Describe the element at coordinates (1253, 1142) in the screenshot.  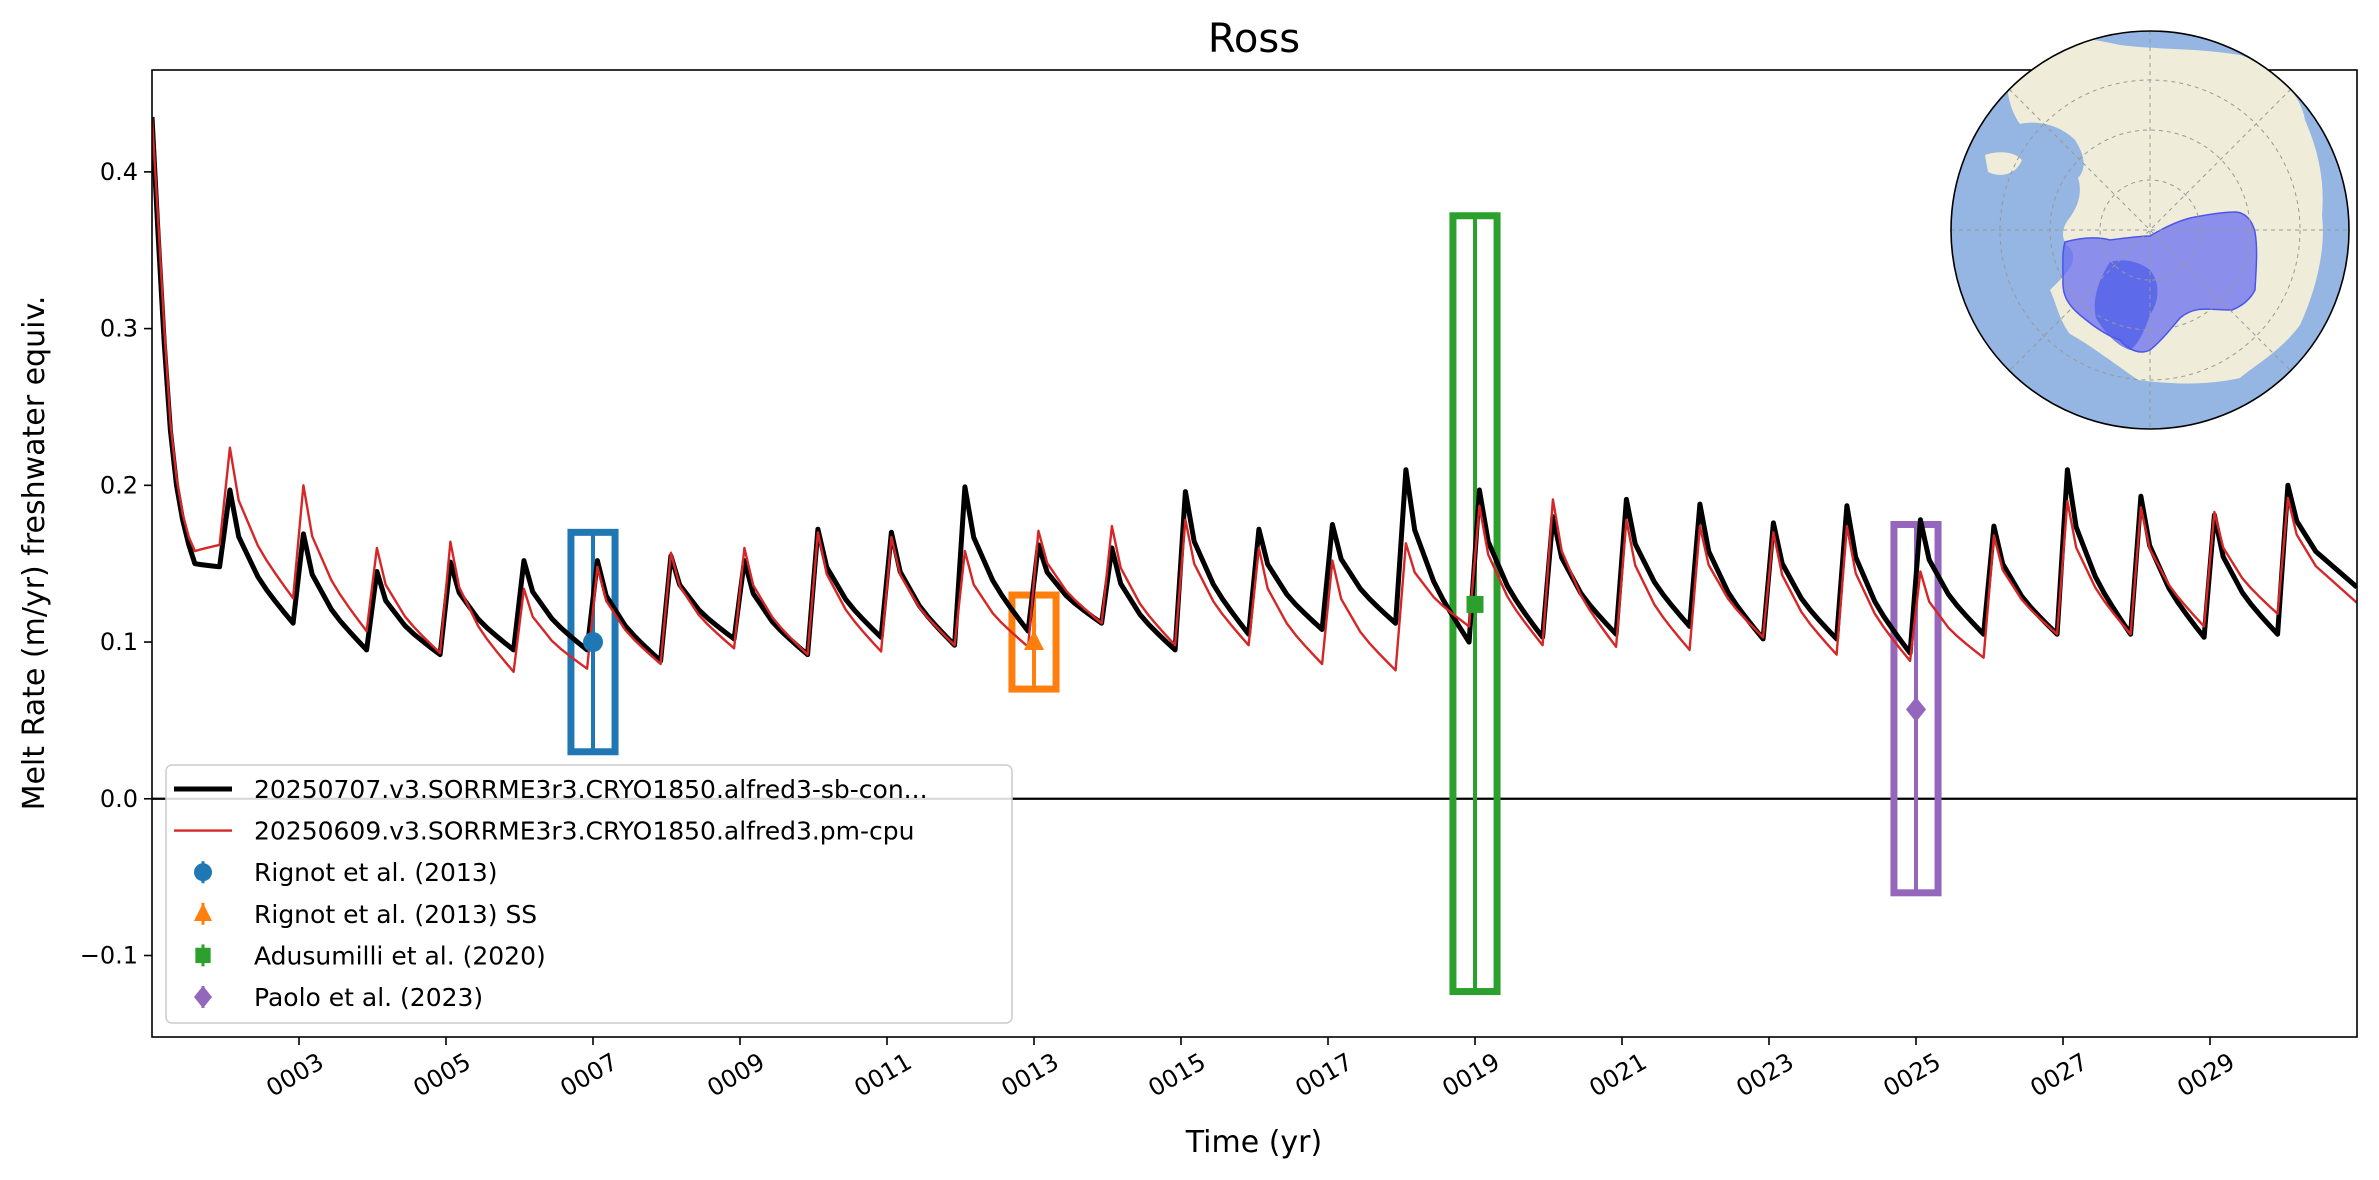
I see `x-axis-label: Time (yr)` at that location.